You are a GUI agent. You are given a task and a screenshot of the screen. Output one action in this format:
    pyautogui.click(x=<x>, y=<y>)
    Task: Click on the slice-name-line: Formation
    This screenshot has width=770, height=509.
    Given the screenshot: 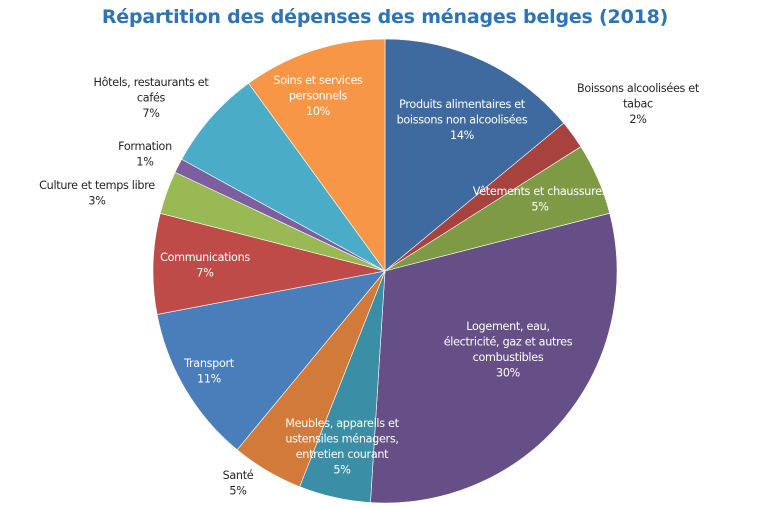 What is the action you would take?
    pyautogui.click(x=145, y=146)
    